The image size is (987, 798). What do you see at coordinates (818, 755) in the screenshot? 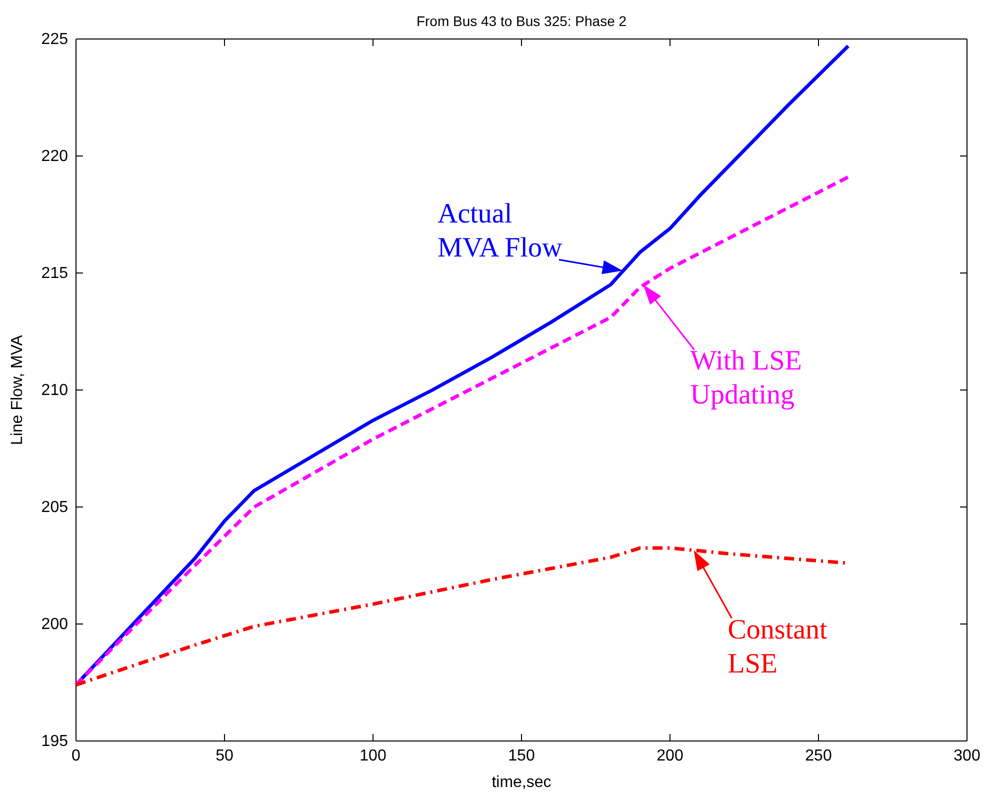
I see `x-tick-label: 250` at bounding box center [818, 755].